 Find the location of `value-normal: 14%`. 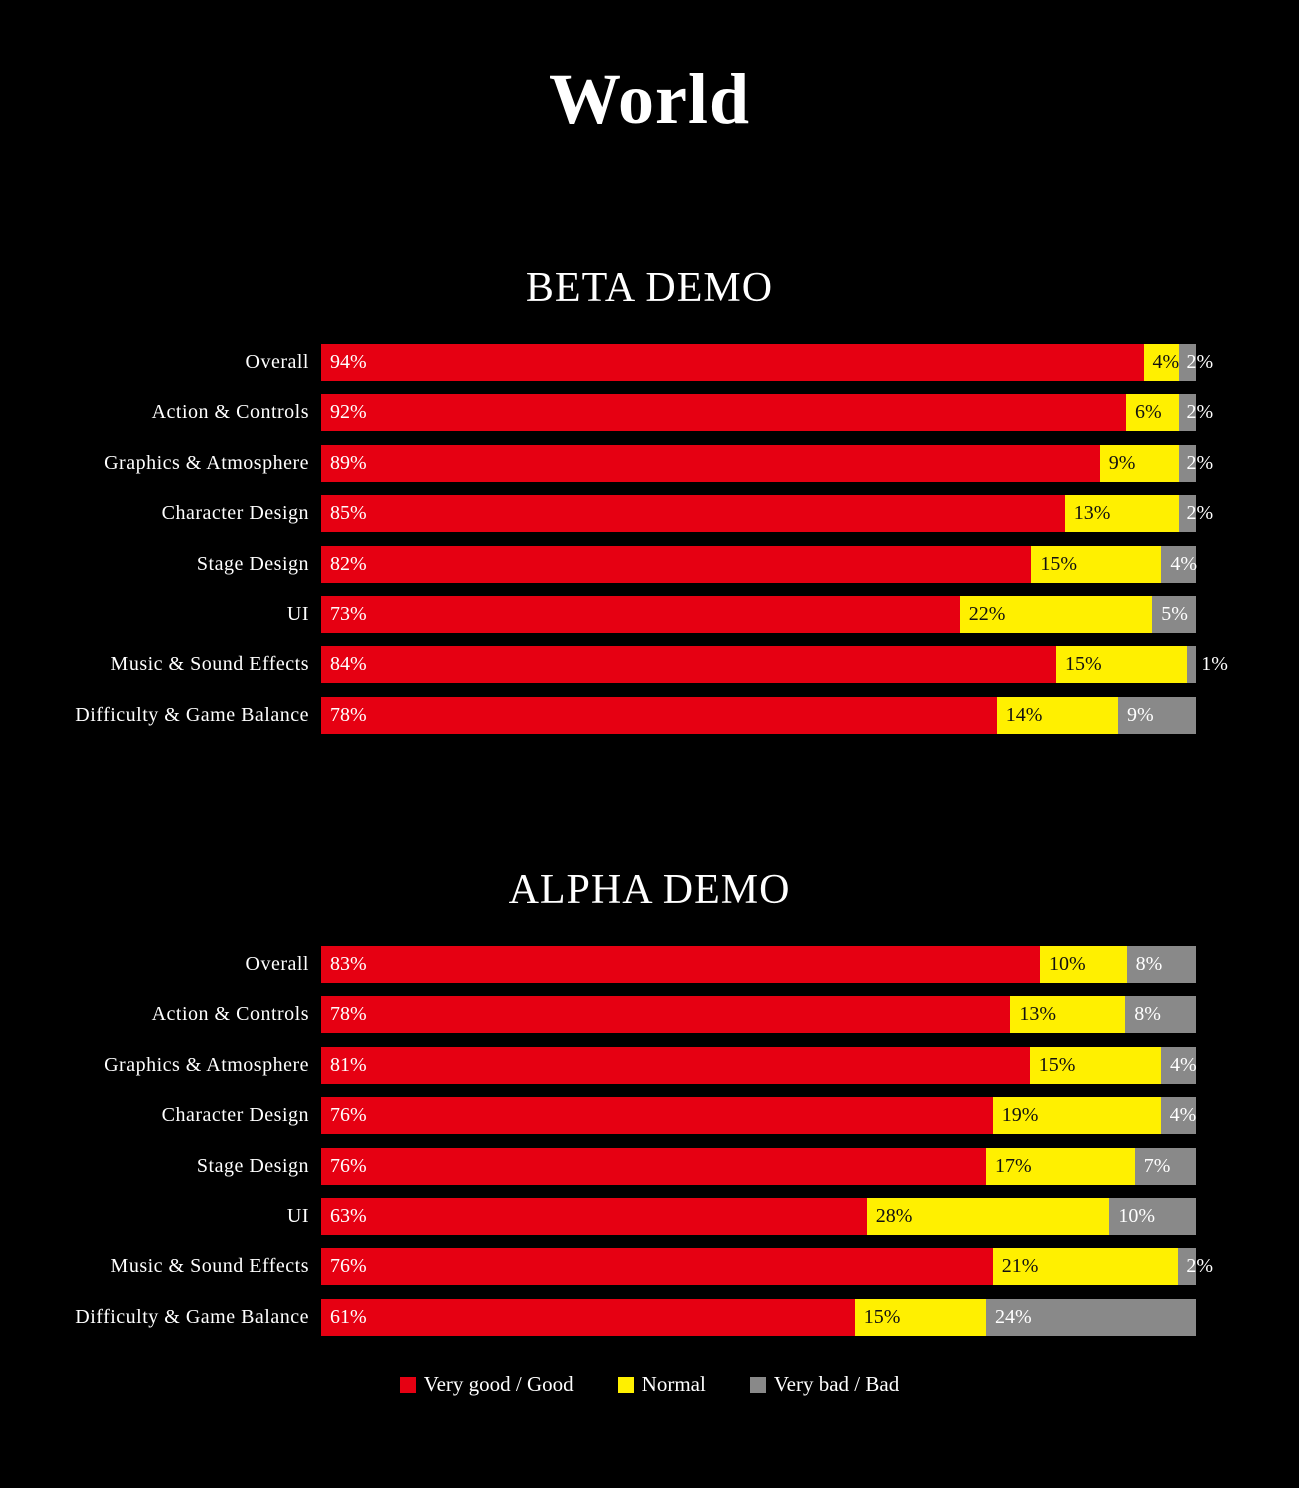

value-normal: 14% is located at coordinates (1024, 715).